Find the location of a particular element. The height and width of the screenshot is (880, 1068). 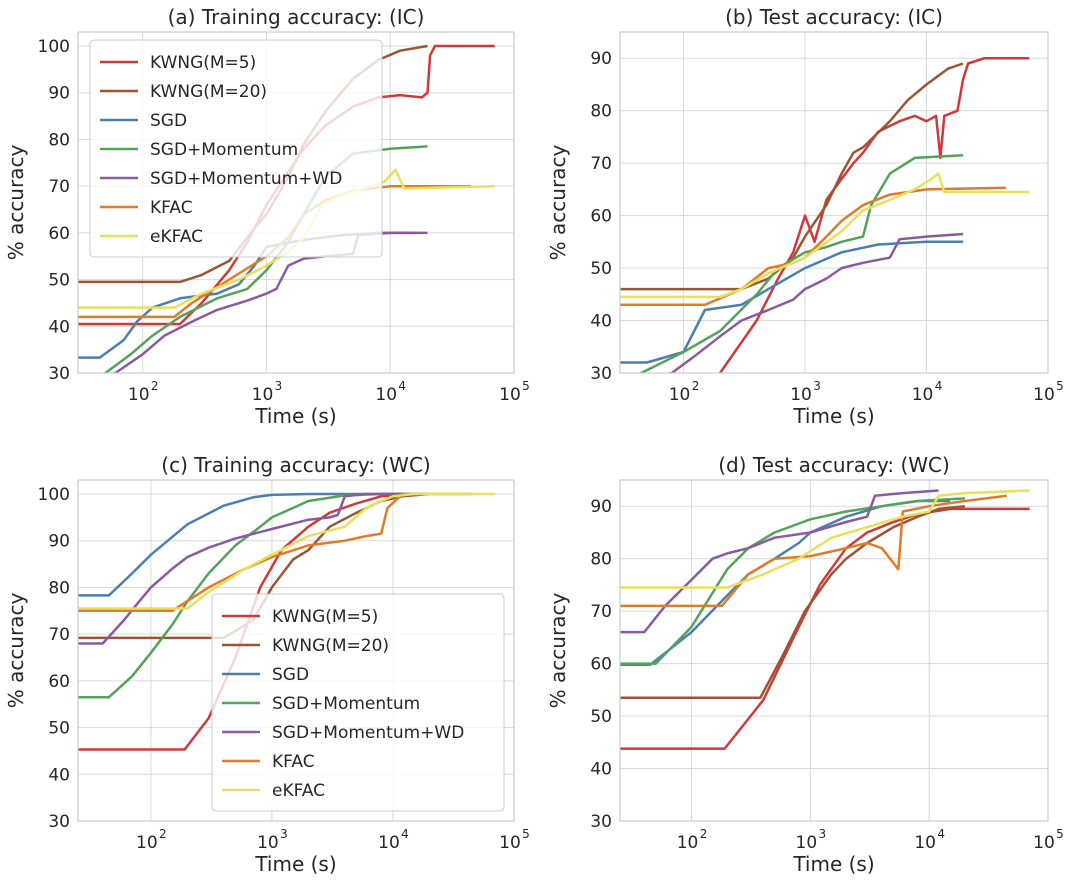

chart-title: (a) Training accuracy: (IC) is located at coordinates (296, 17).